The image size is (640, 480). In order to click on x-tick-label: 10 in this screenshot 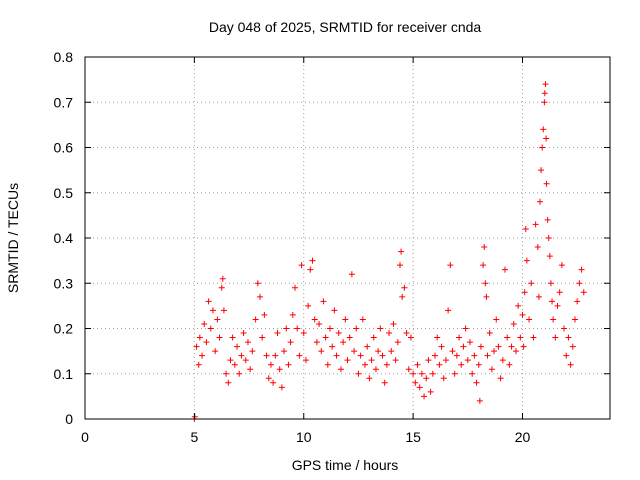, I will do `click(304, 437)`.